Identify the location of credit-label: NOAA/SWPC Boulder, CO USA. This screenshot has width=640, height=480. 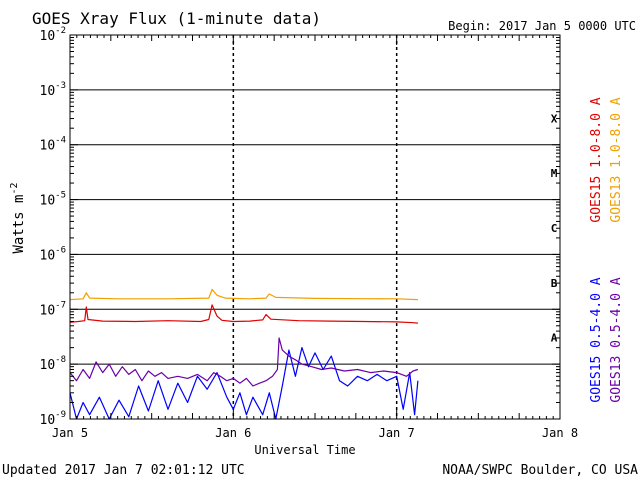
(540, 470).